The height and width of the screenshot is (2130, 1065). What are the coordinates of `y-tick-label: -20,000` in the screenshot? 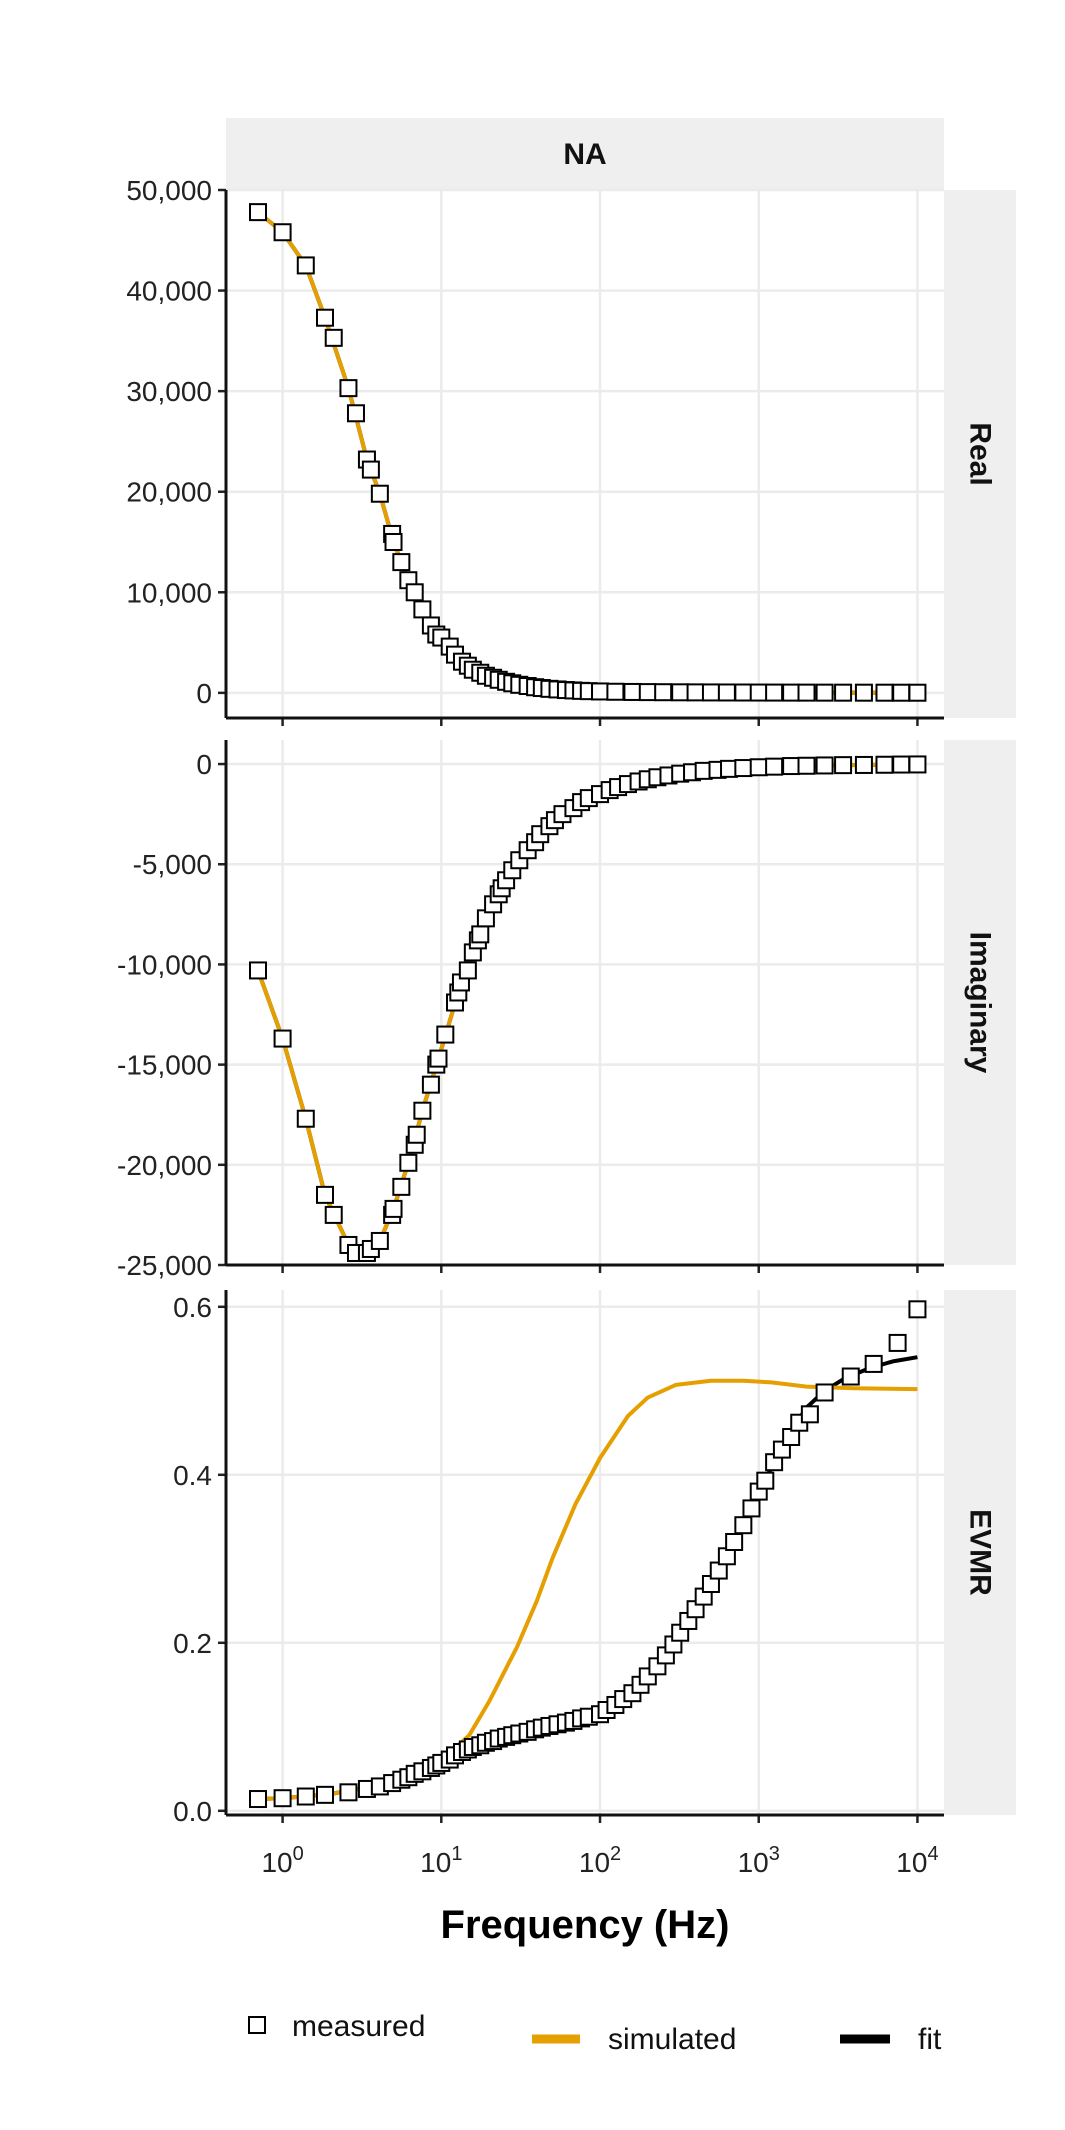 It's located at (164, 1165).